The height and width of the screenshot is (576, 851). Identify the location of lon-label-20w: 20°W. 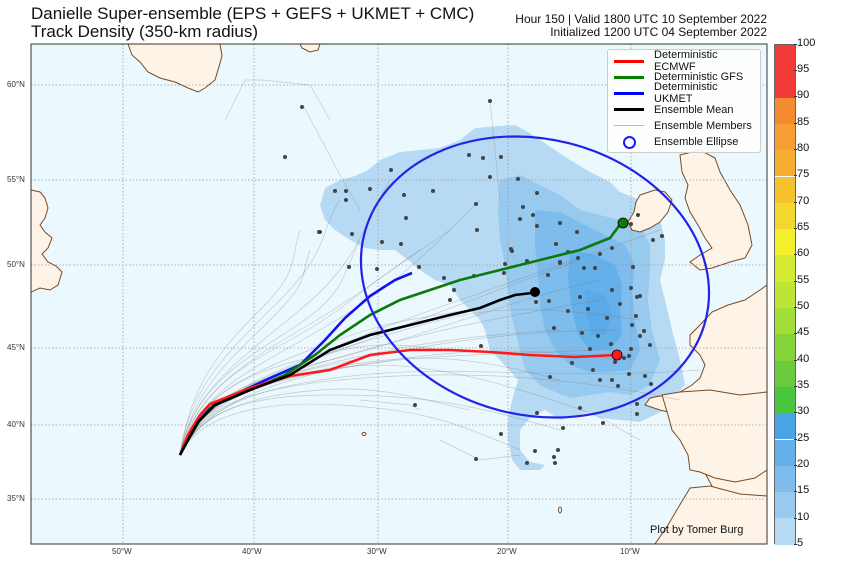
(507, 551).